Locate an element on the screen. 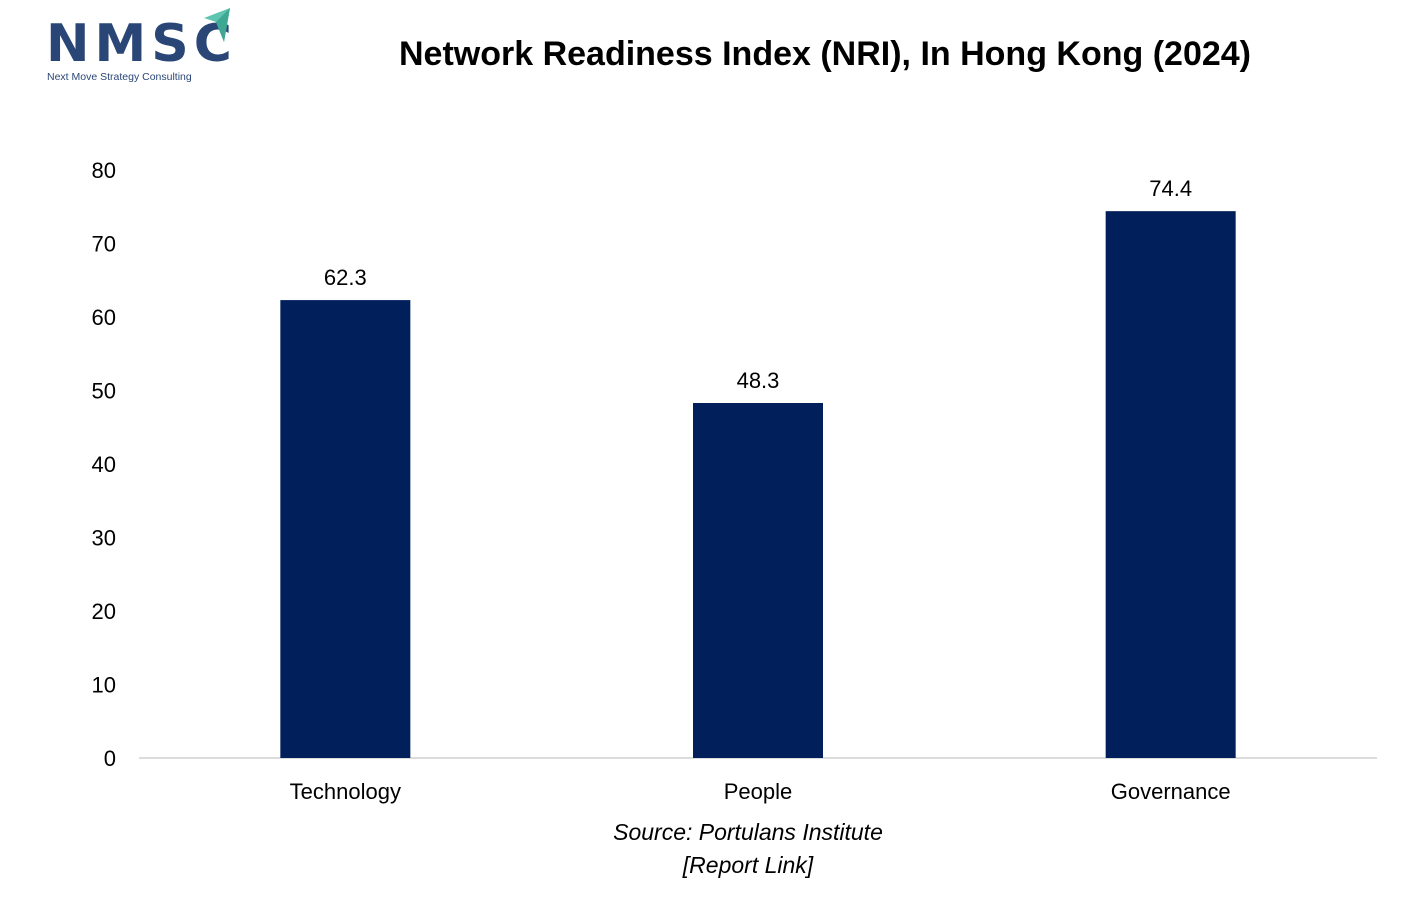  y-tick-label: 20 is located at coordinates (104, 611).